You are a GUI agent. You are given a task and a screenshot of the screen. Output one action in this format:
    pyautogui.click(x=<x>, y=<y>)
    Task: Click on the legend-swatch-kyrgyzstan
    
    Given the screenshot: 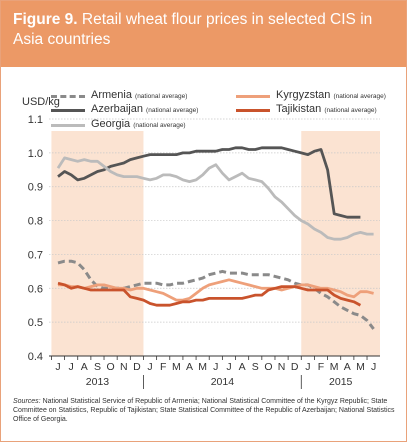 What is the action you would take?
    pyautogui.click(x=253, y=96)
    